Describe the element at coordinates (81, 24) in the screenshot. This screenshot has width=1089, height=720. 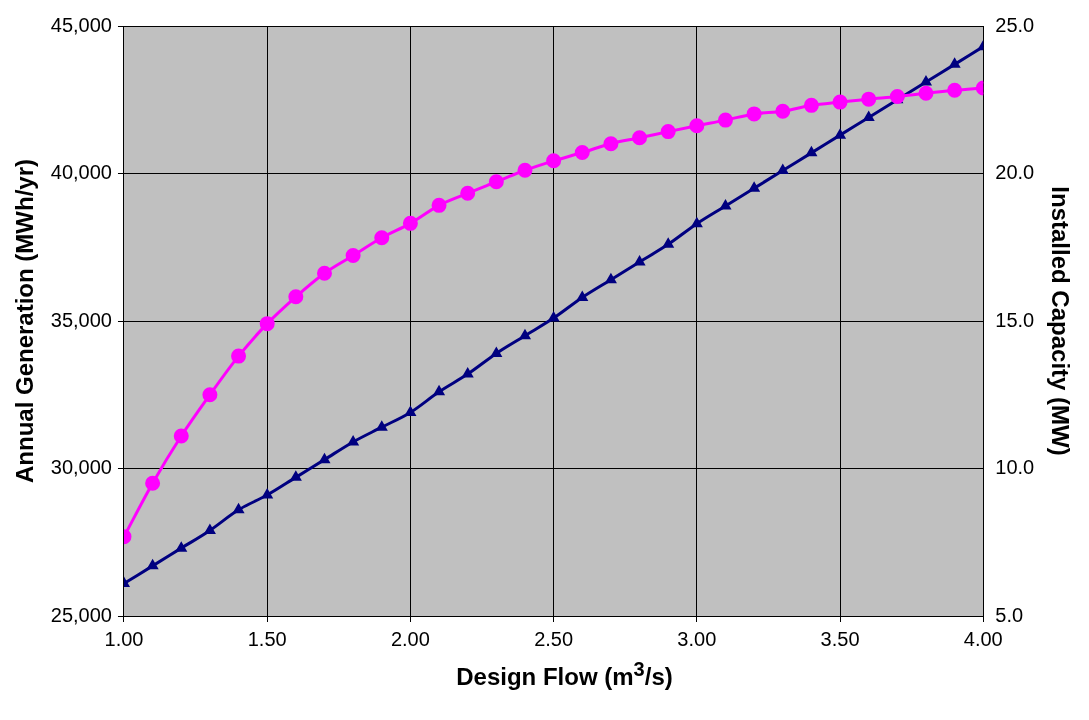
I see `y-tick-label: 45,000` at that location.